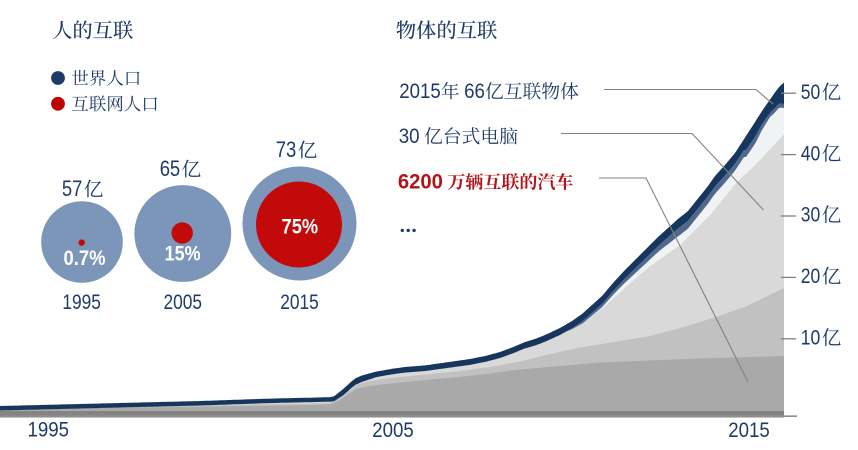 The width and height of the screenshot is (858, 450). I want to click on svg-text: 40, so click(811, 153).